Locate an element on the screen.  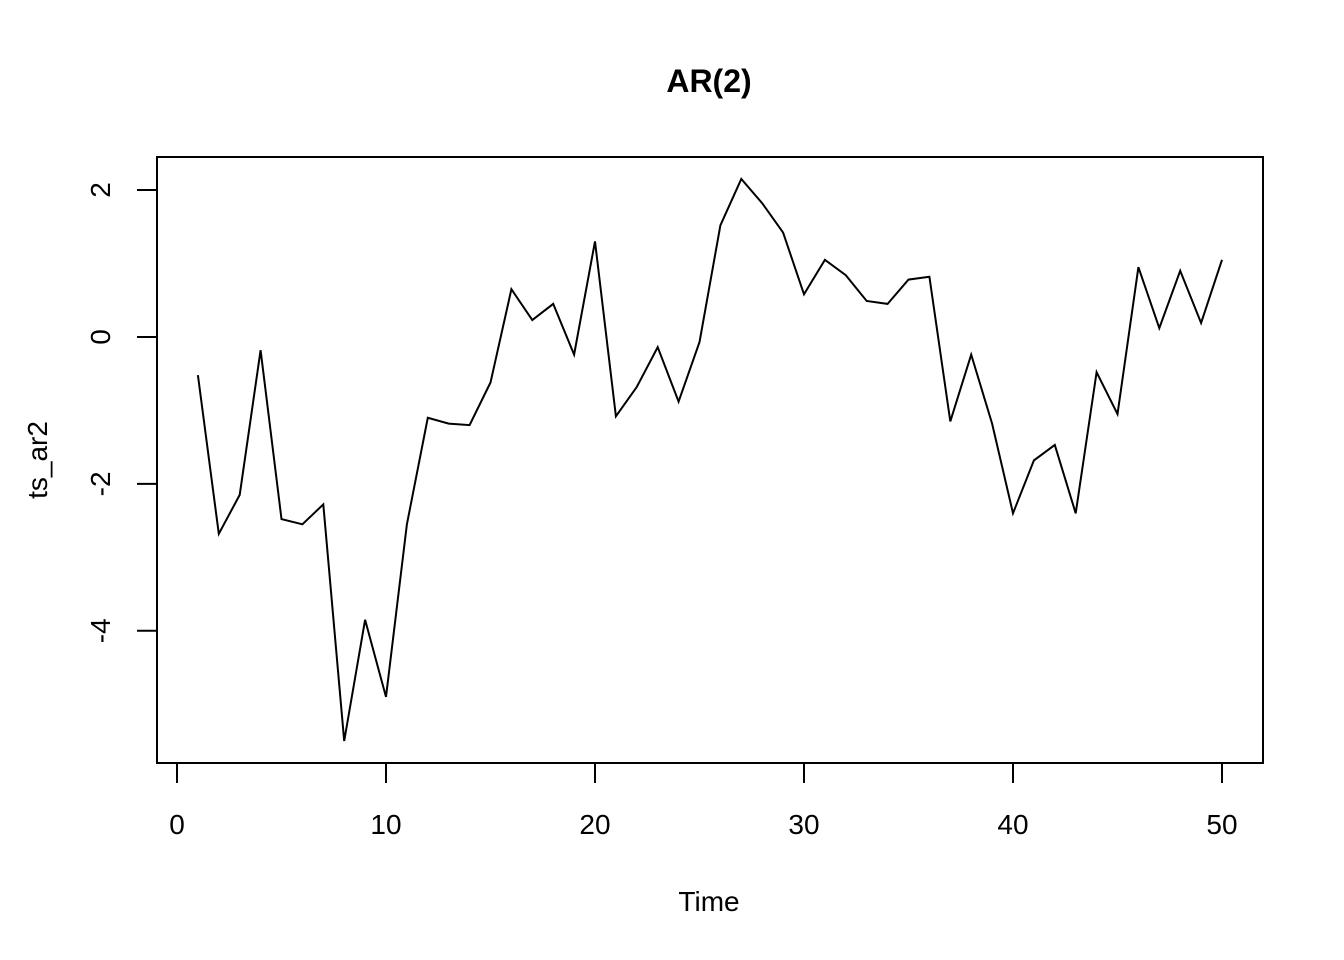
y-tick-label: -2 is located at coordinates (100, 483).